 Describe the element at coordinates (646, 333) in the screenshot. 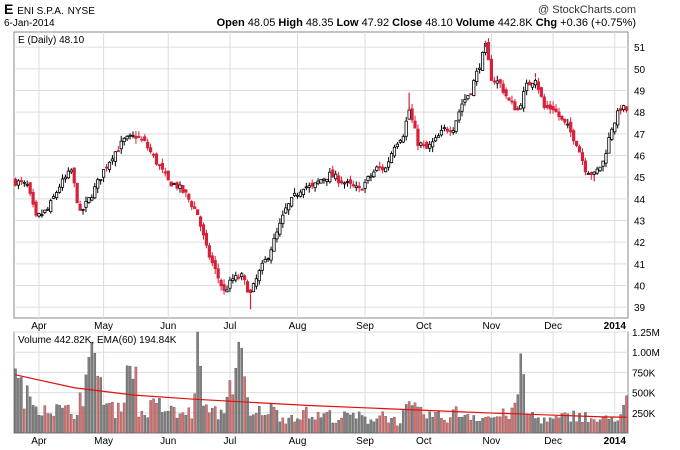

I see `volume-tick-label: 1.25M` at that location.